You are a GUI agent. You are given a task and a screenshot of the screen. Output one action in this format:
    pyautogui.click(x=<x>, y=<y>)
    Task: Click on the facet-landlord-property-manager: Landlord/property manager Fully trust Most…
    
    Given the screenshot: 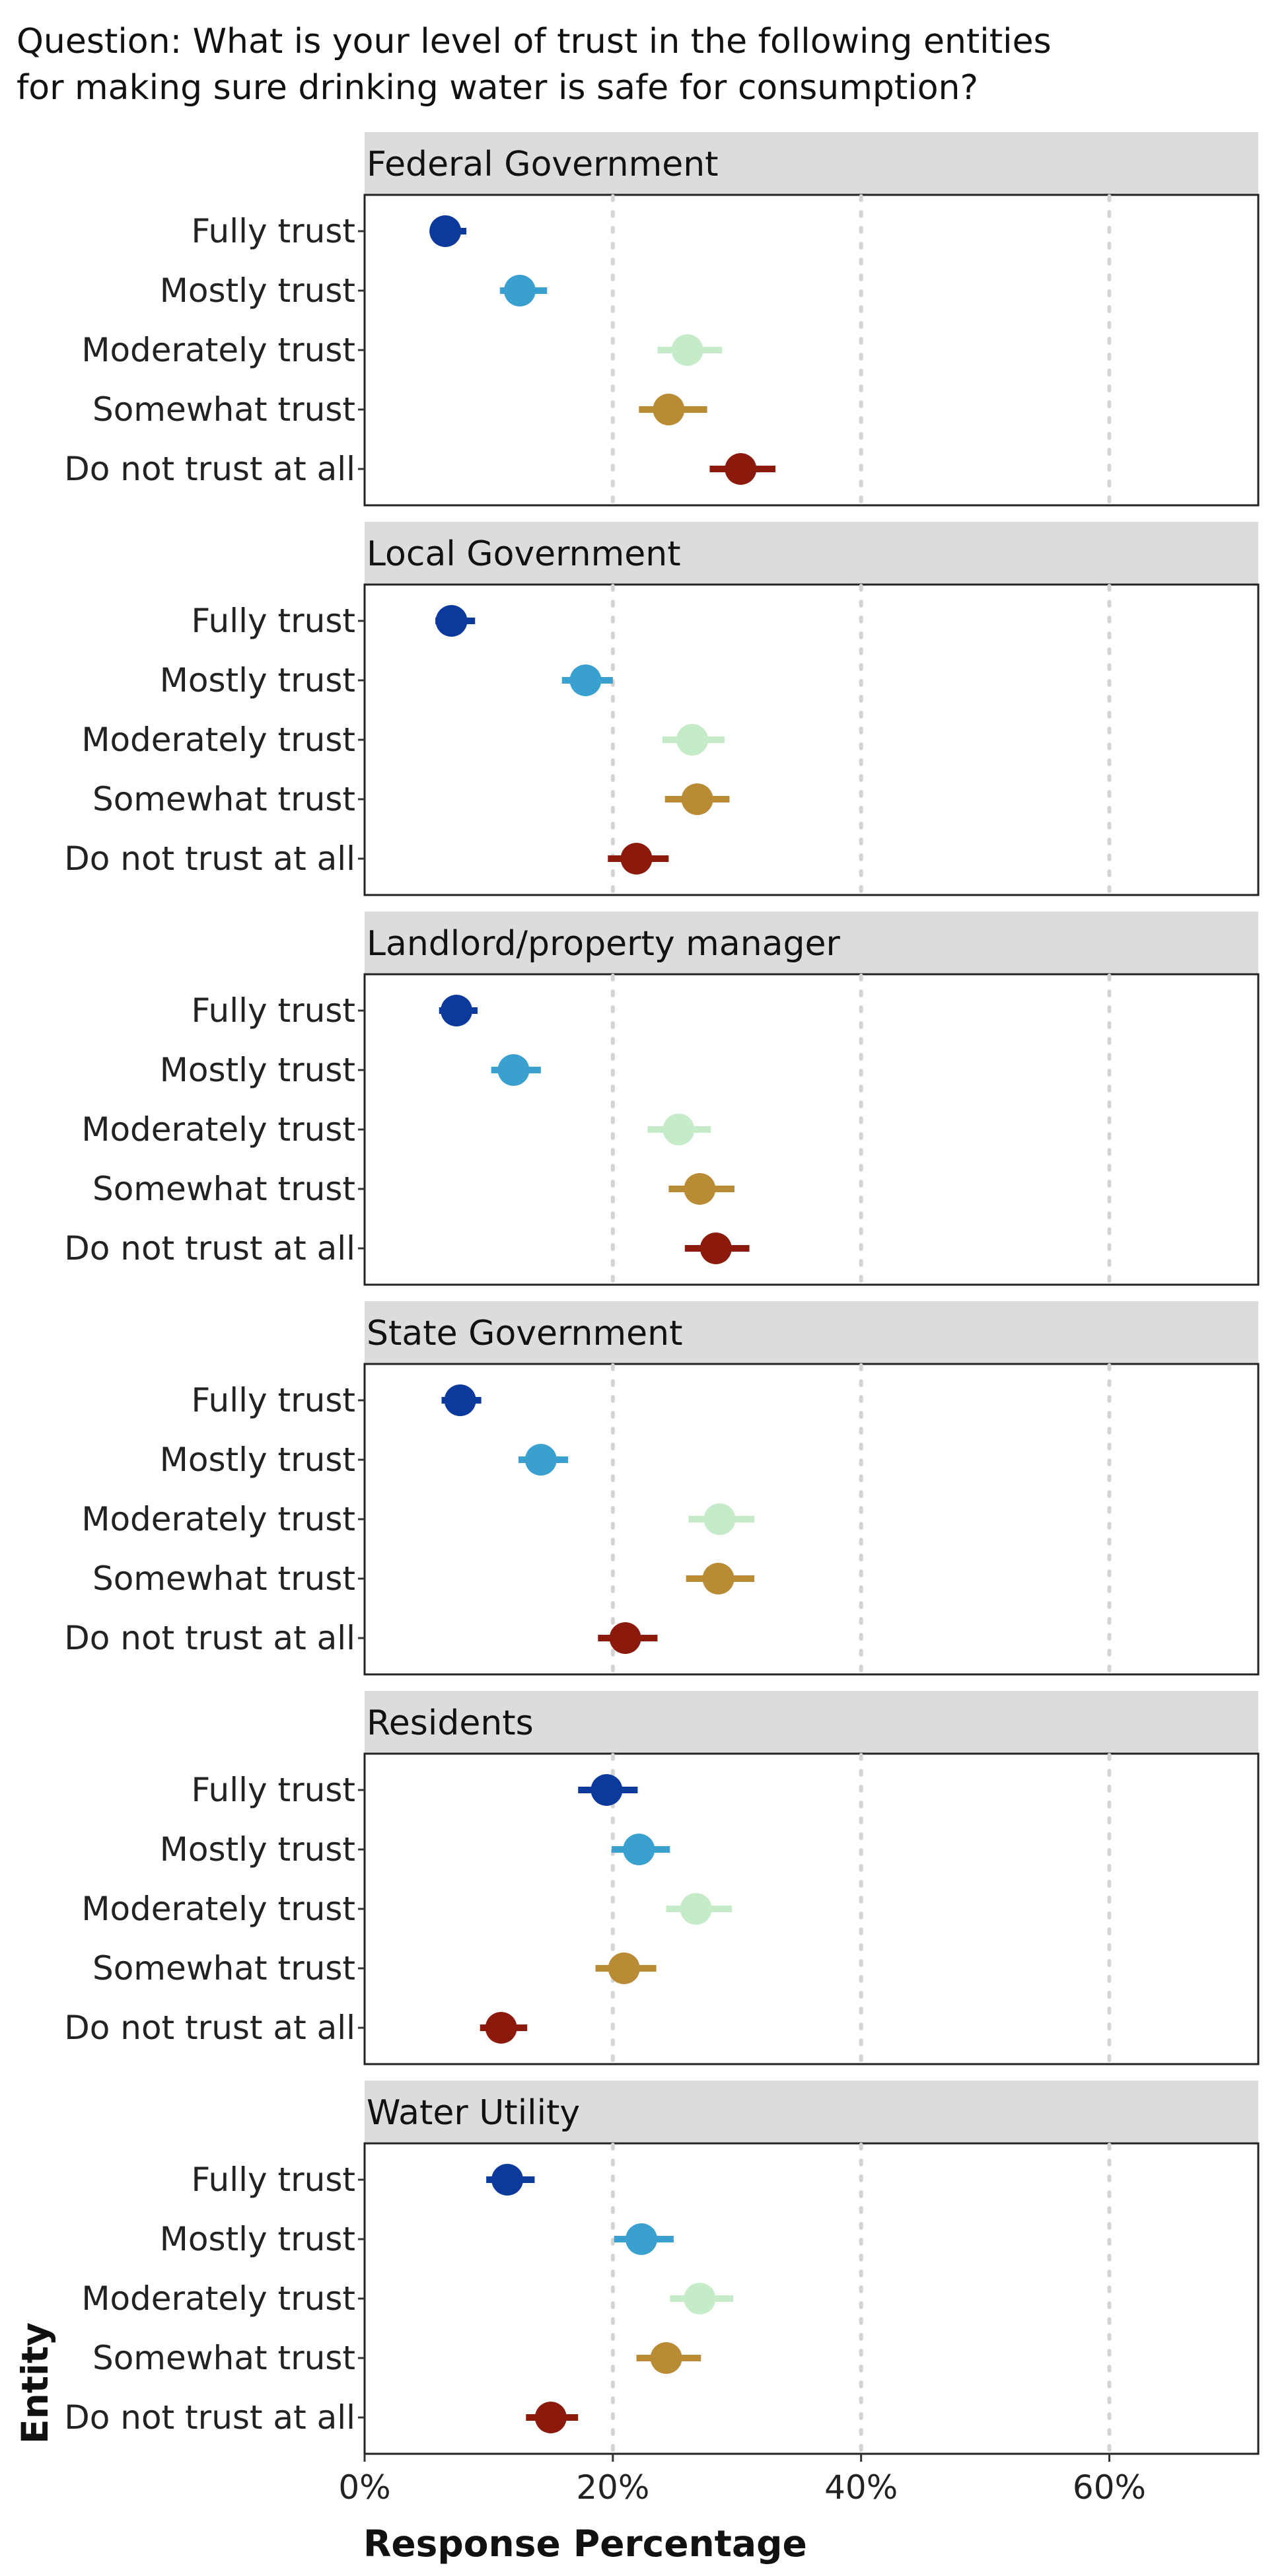 What is the action you would take?
    pyautogui.click(x=662, y=1099)
    